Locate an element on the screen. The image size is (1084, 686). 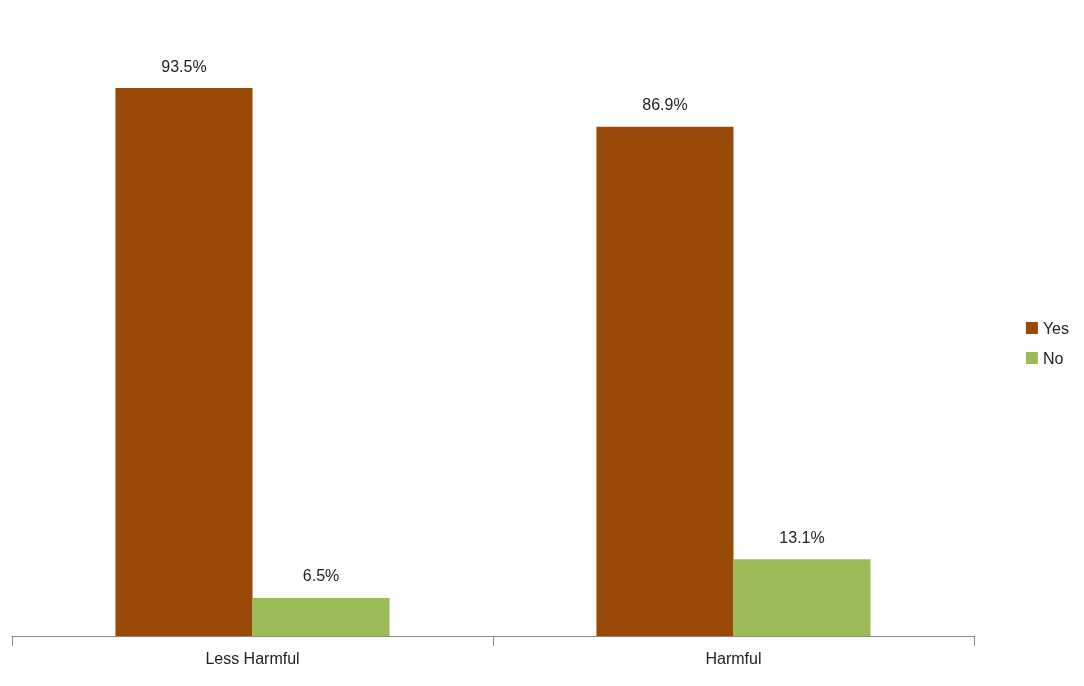
legend-label: No is located at coordinates (1053, 358).